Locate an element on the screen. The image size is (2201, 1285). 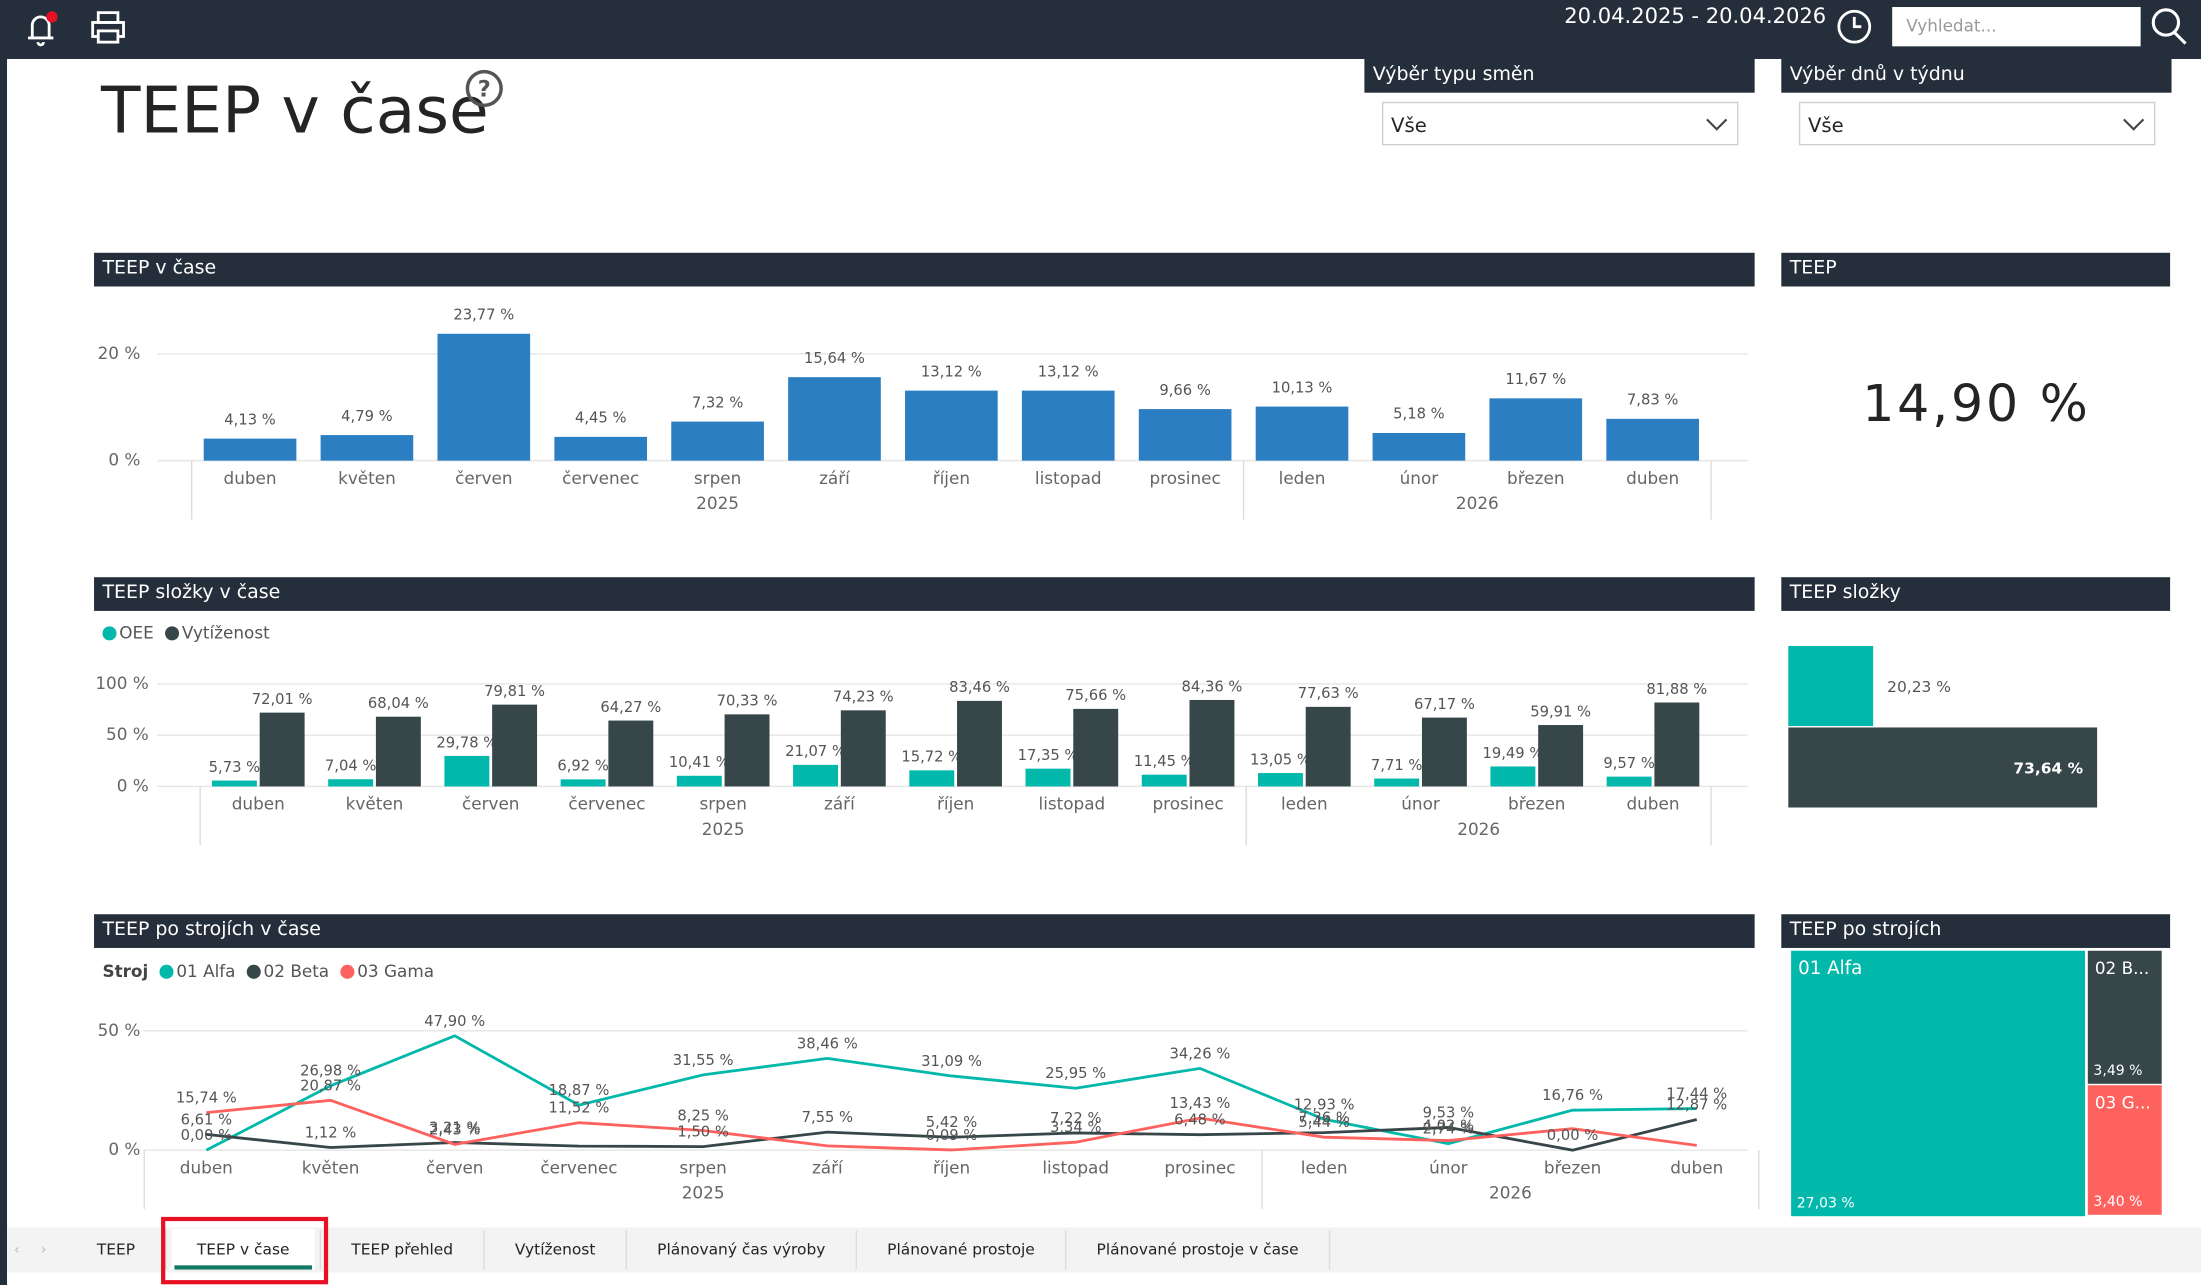
data-label: 17,44 % is located at coordinates (1696, 1093).